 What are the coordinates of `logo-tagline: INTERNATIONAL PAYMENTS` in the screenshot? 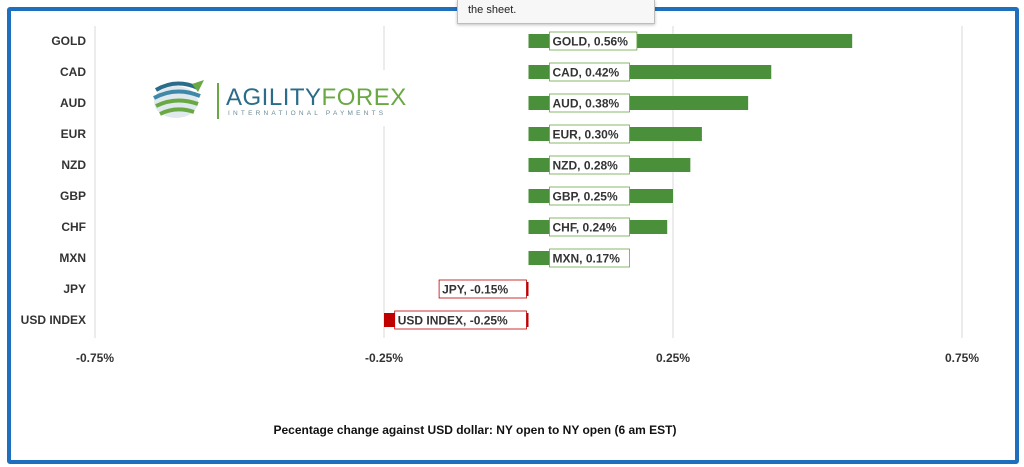 It's located at (307, 113).